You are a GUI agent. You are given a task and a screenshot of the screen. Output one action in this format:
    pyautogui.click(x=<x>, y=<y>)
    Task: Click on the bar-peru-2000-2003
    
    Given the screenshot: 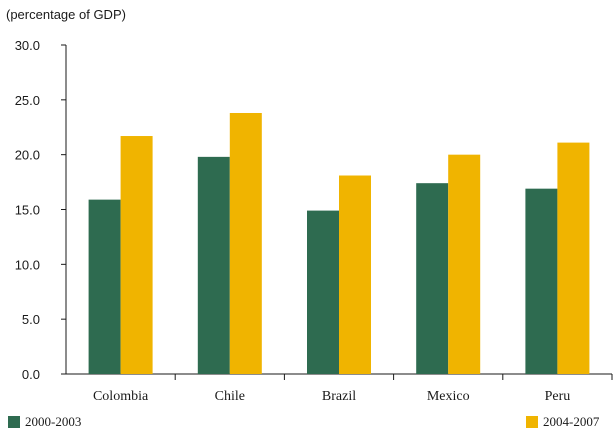 What is the action you would take?
    pyautogui.click(x=541, y=281)
    